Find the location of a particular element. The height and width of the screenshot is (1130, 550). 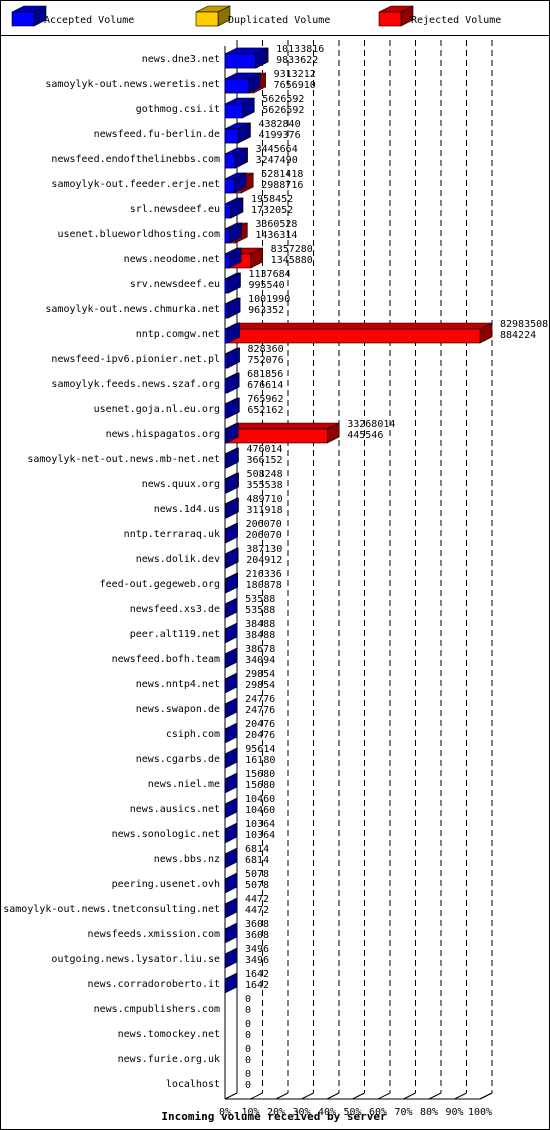

accepted-label: 38488 is located at coordinates (260, 635).